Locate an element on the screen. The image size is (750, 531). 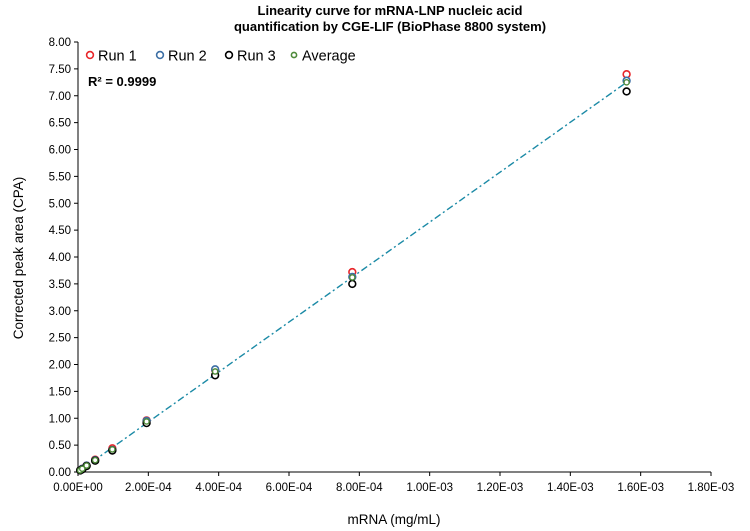
legend-item: Run 2 is located at coordinates (181, 57).